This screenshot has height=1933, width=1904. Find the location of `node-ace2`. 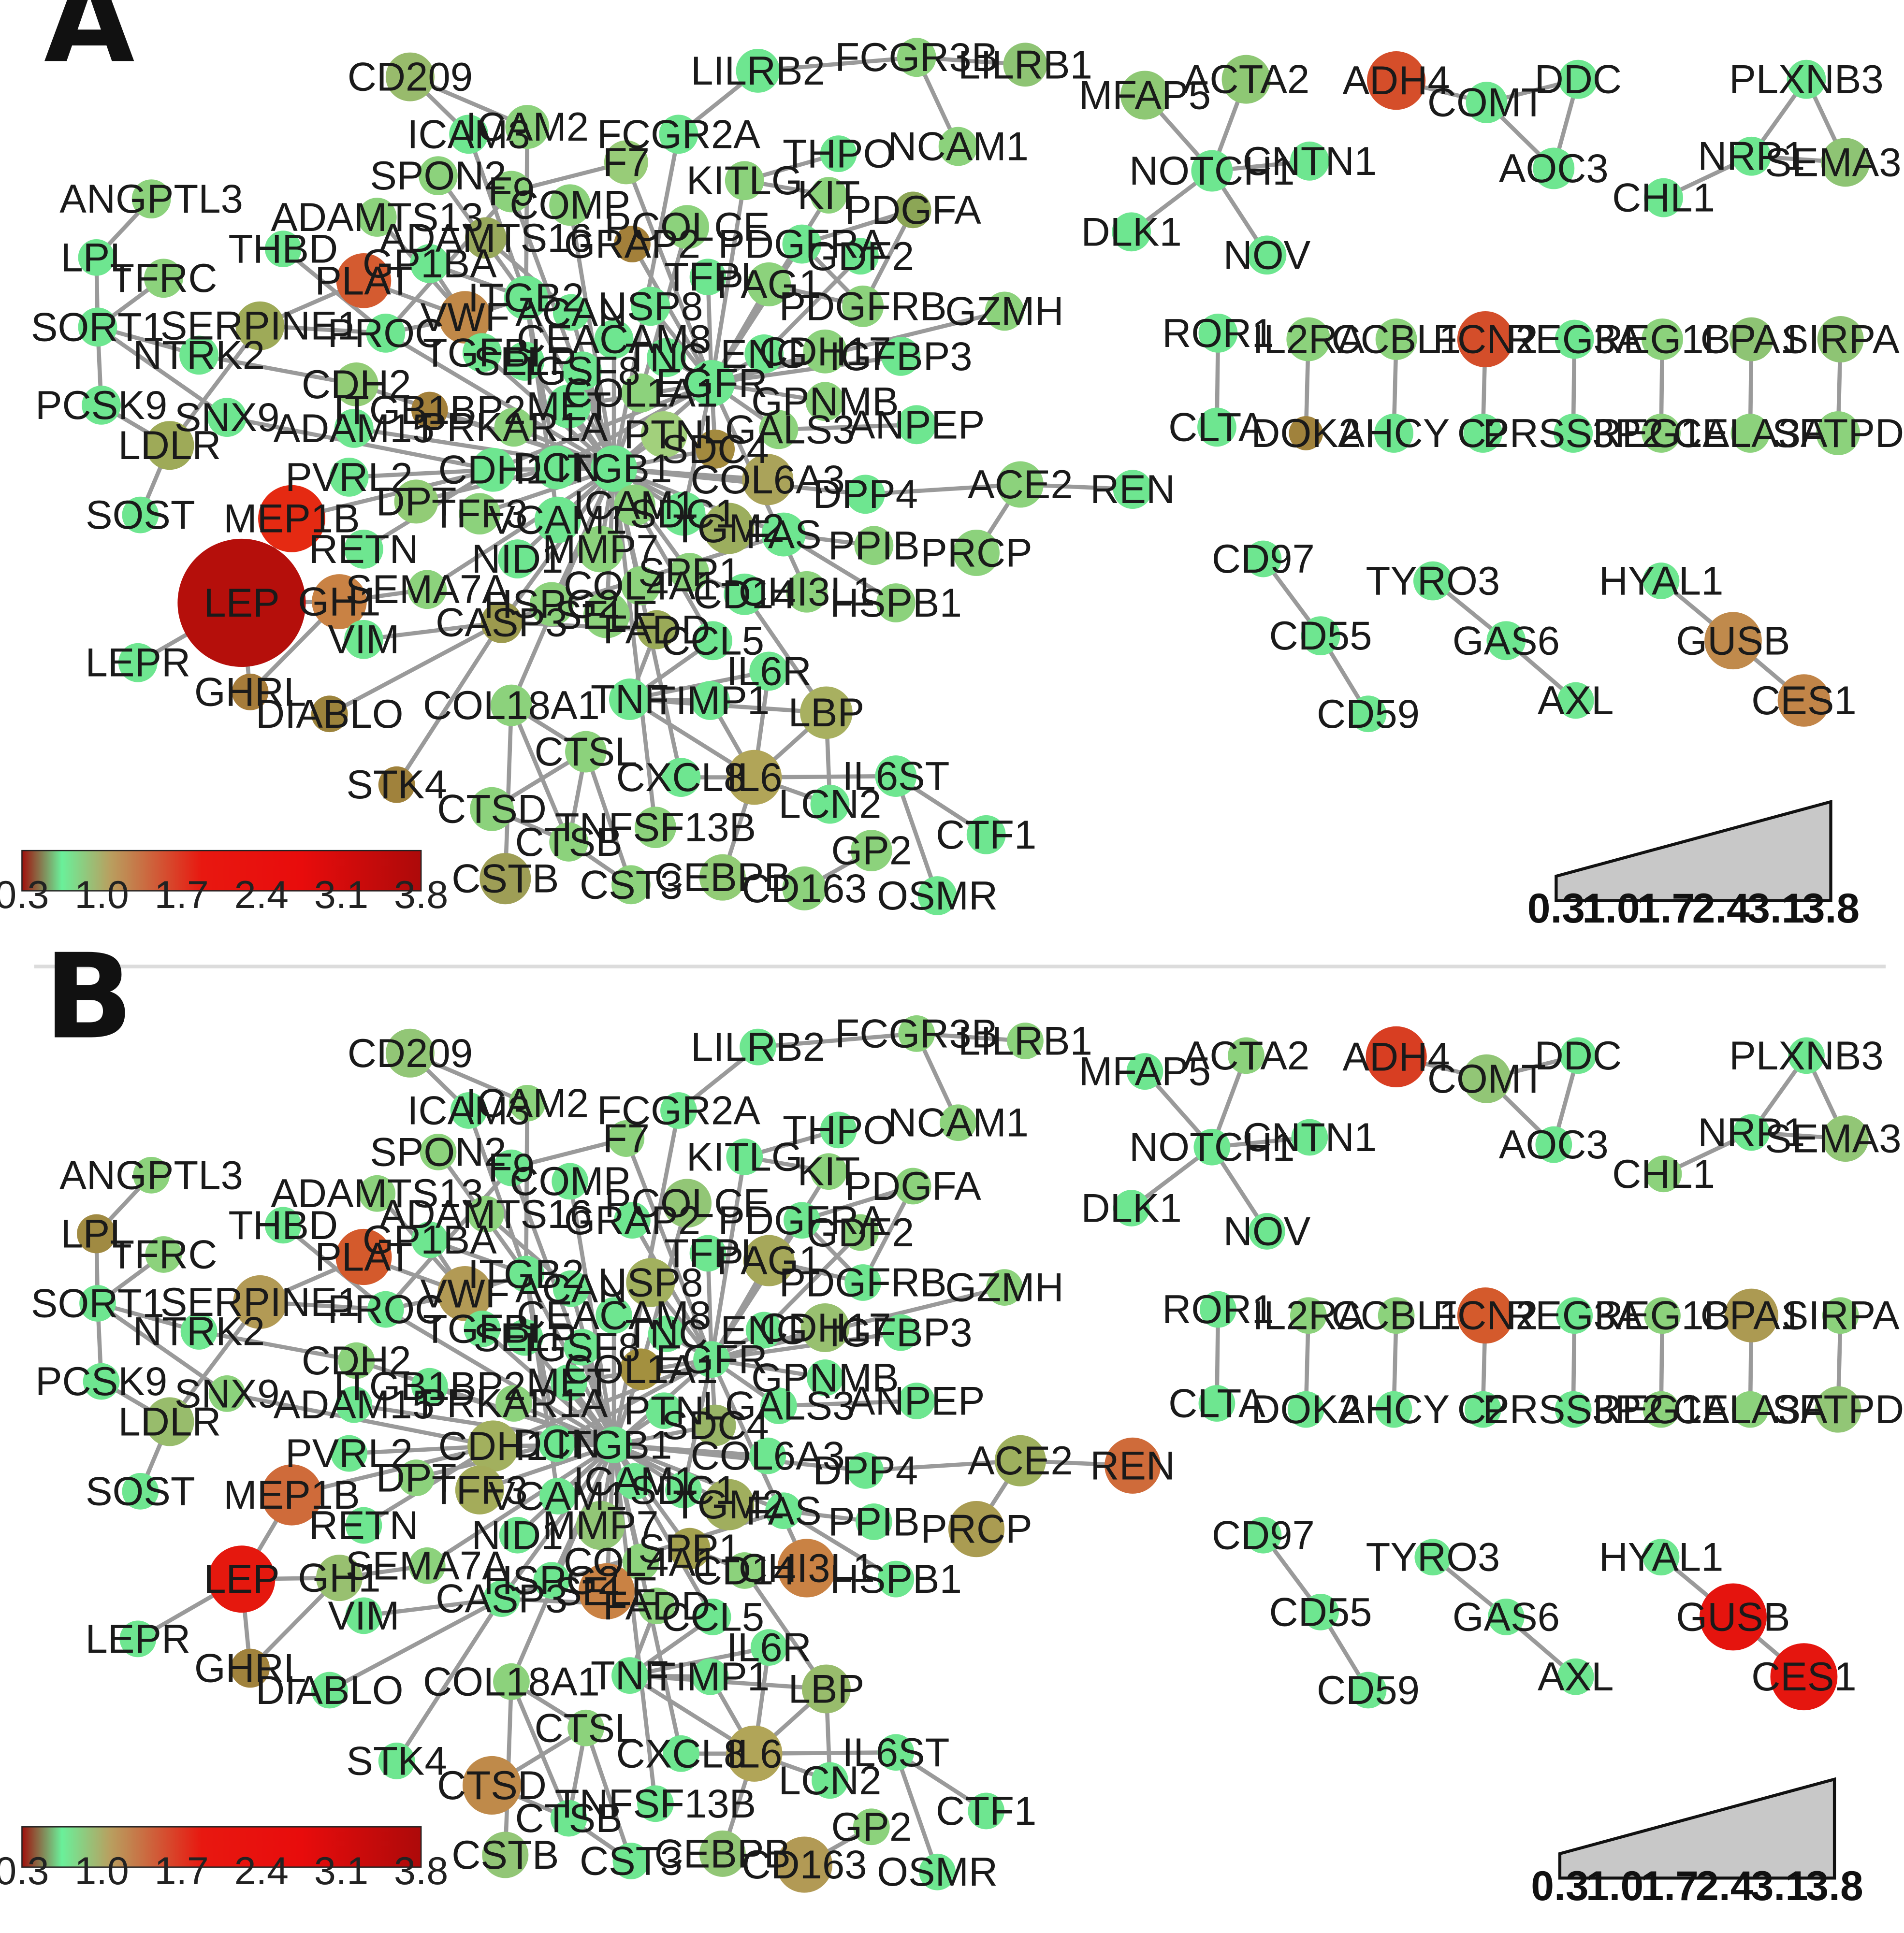

node-ace2 is located at coordinates (1020, 484).